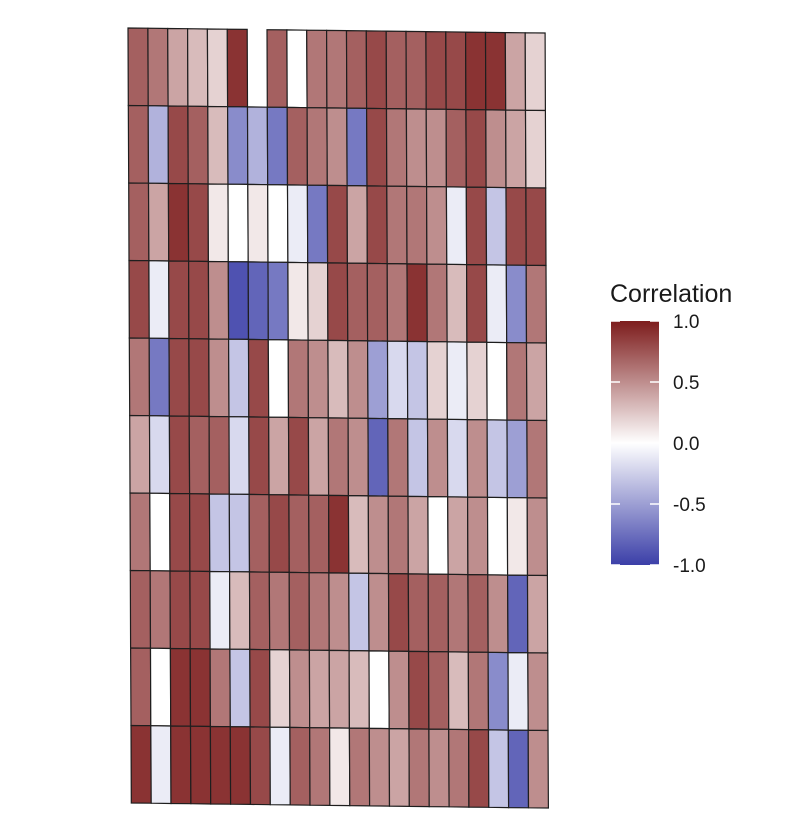  What do you see at coordinates (689, 566) in the screenshot?
I see `colorbar-tick-label: -1.0` at bounding box center [689, 566].